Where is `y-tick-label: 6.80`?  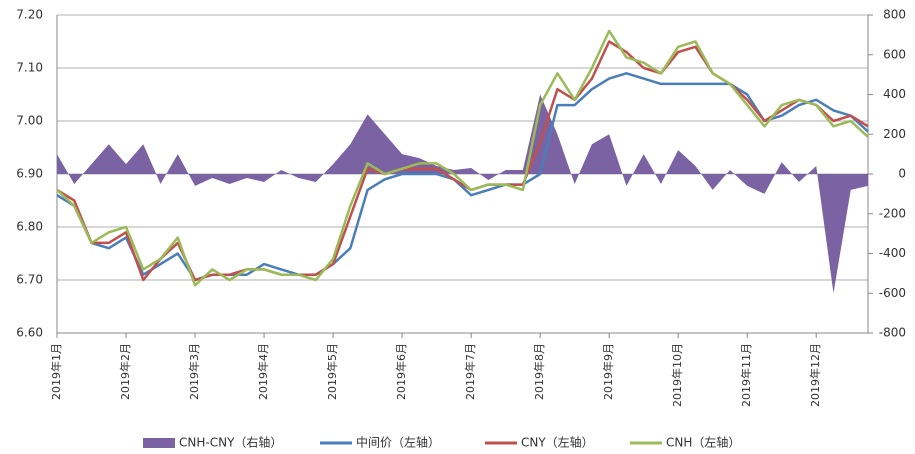
y-tick-label: 6.80 is located at coordinates (29, 227).